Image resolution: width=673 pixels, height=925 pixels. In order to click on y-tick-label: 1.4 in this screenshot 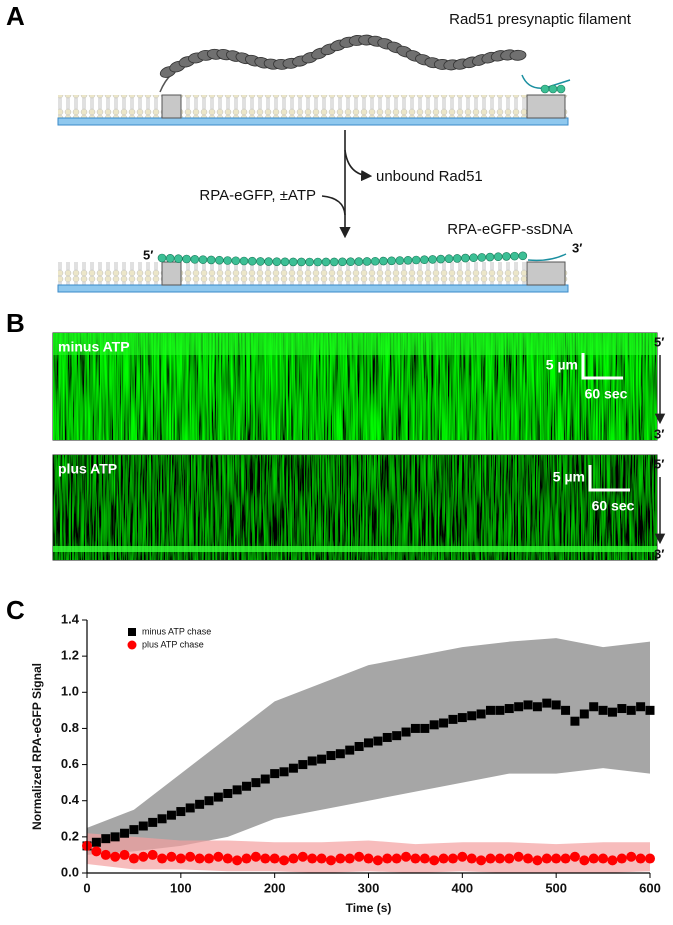, I will do `click(70, 618)`.